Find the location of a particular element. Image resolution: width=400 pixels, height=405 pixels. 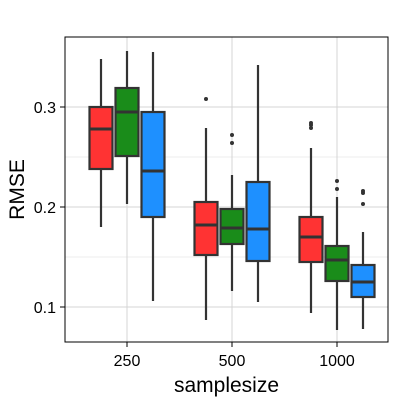

x-axis-label: samplesize is located at coordinates (226, 385).